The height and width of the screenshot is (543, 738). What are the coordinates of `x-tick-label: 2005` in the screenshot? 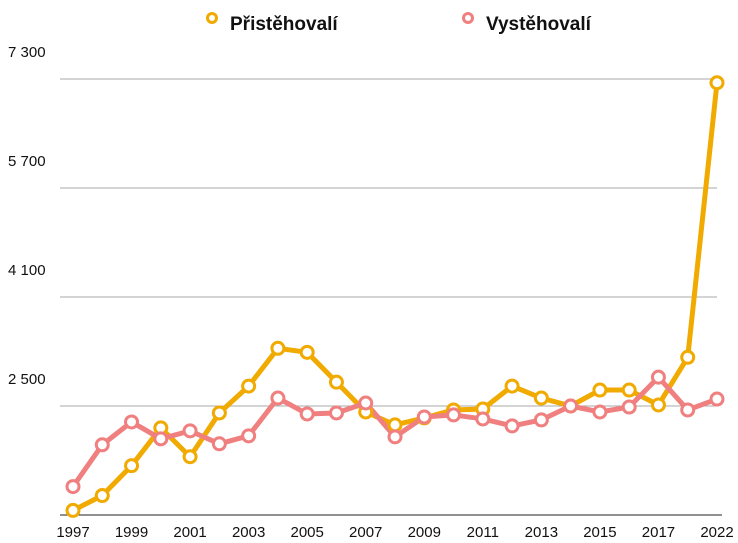 It's located at (306, 532).